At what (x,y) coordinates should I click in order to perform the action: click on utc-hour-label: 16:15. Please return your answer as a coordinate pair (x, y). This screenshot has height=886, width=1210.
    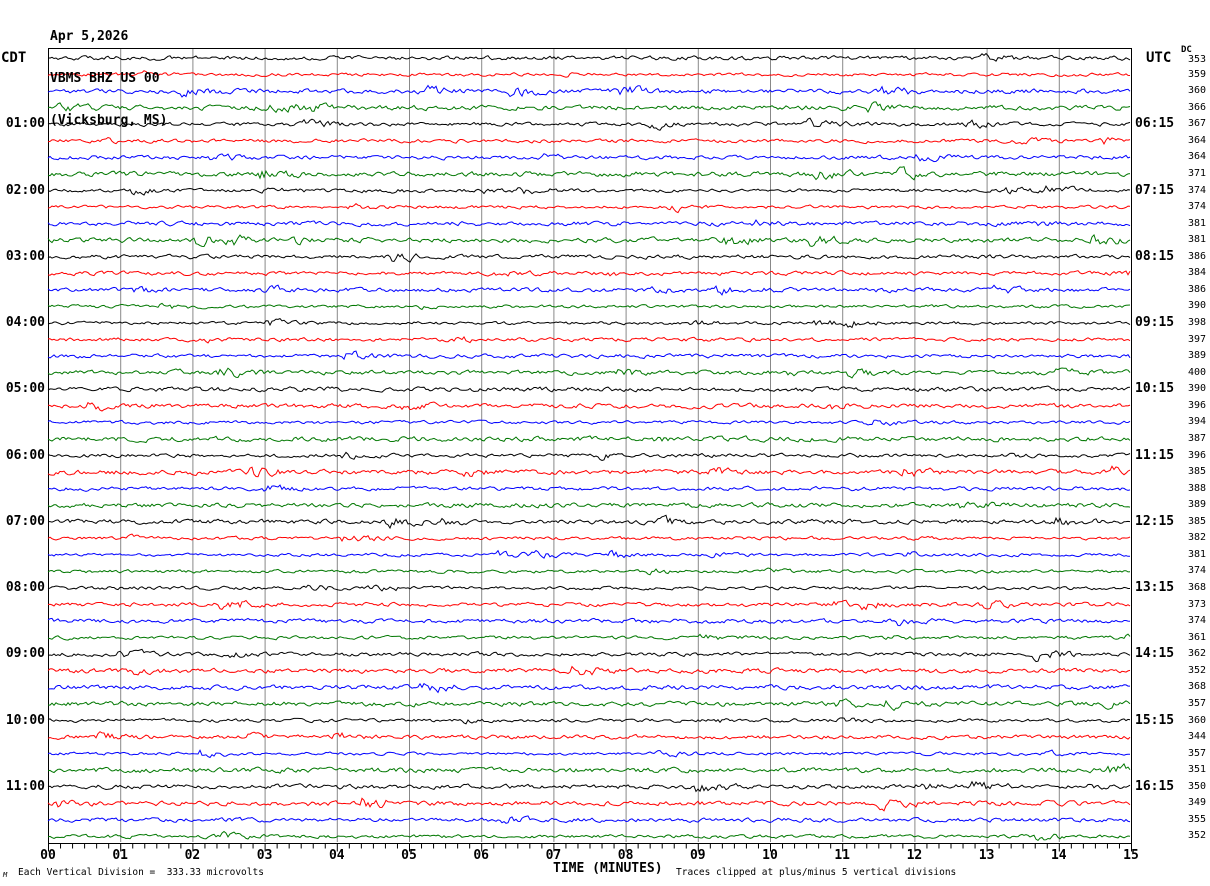
    Looking at the image, I should click on (1155, 786).